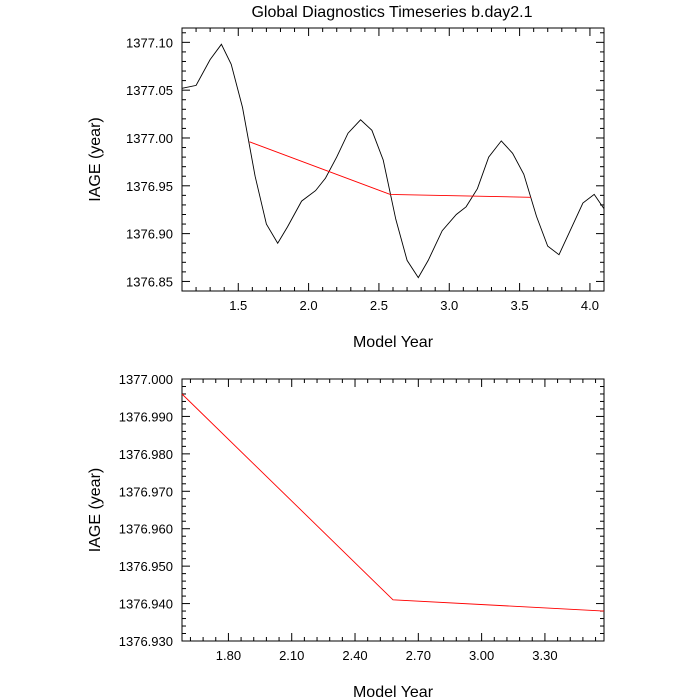 The width and height of the screenshot is (700, 700). Describe the element at coordinates (481, 655) in the screenshot. I see `panel1-x-tick-label: 3.00` at that location.